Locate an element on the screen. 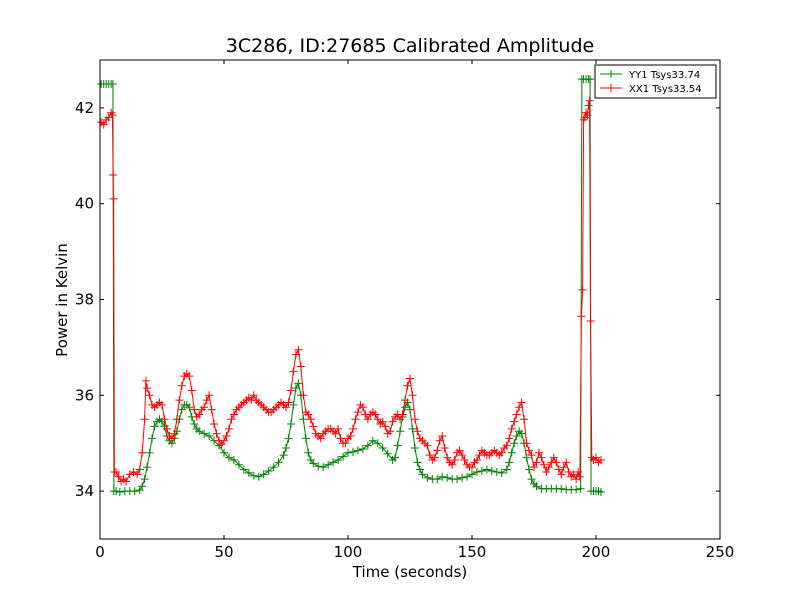 This screenshot has width=800, height=600. y-axis-title: Power in Kelvin is located at coordinates (62, 300).